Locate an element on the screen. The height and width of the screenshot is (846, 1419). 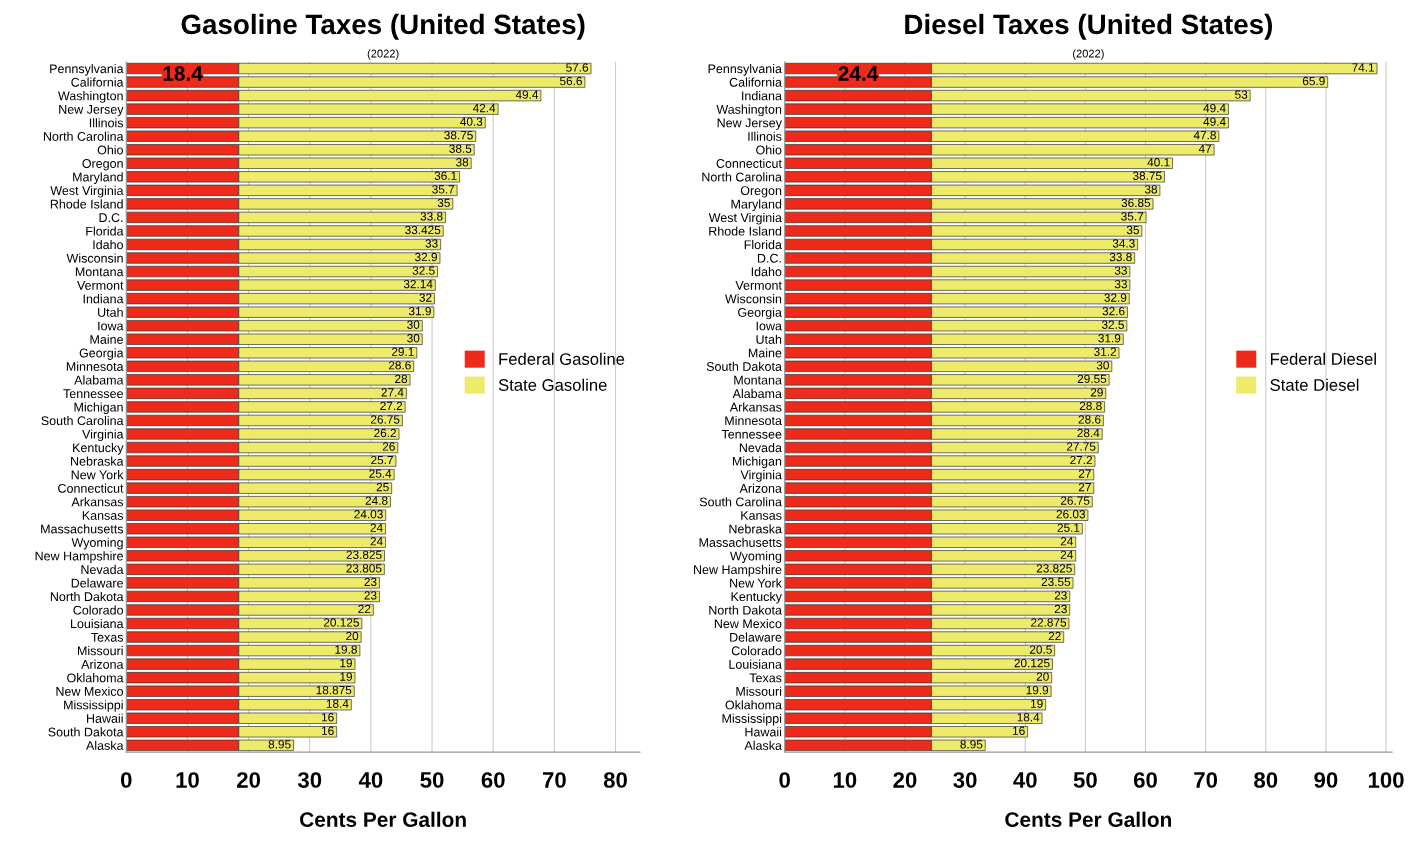
y-tick-label: Rhode Island is located at coordinates (745, 231).